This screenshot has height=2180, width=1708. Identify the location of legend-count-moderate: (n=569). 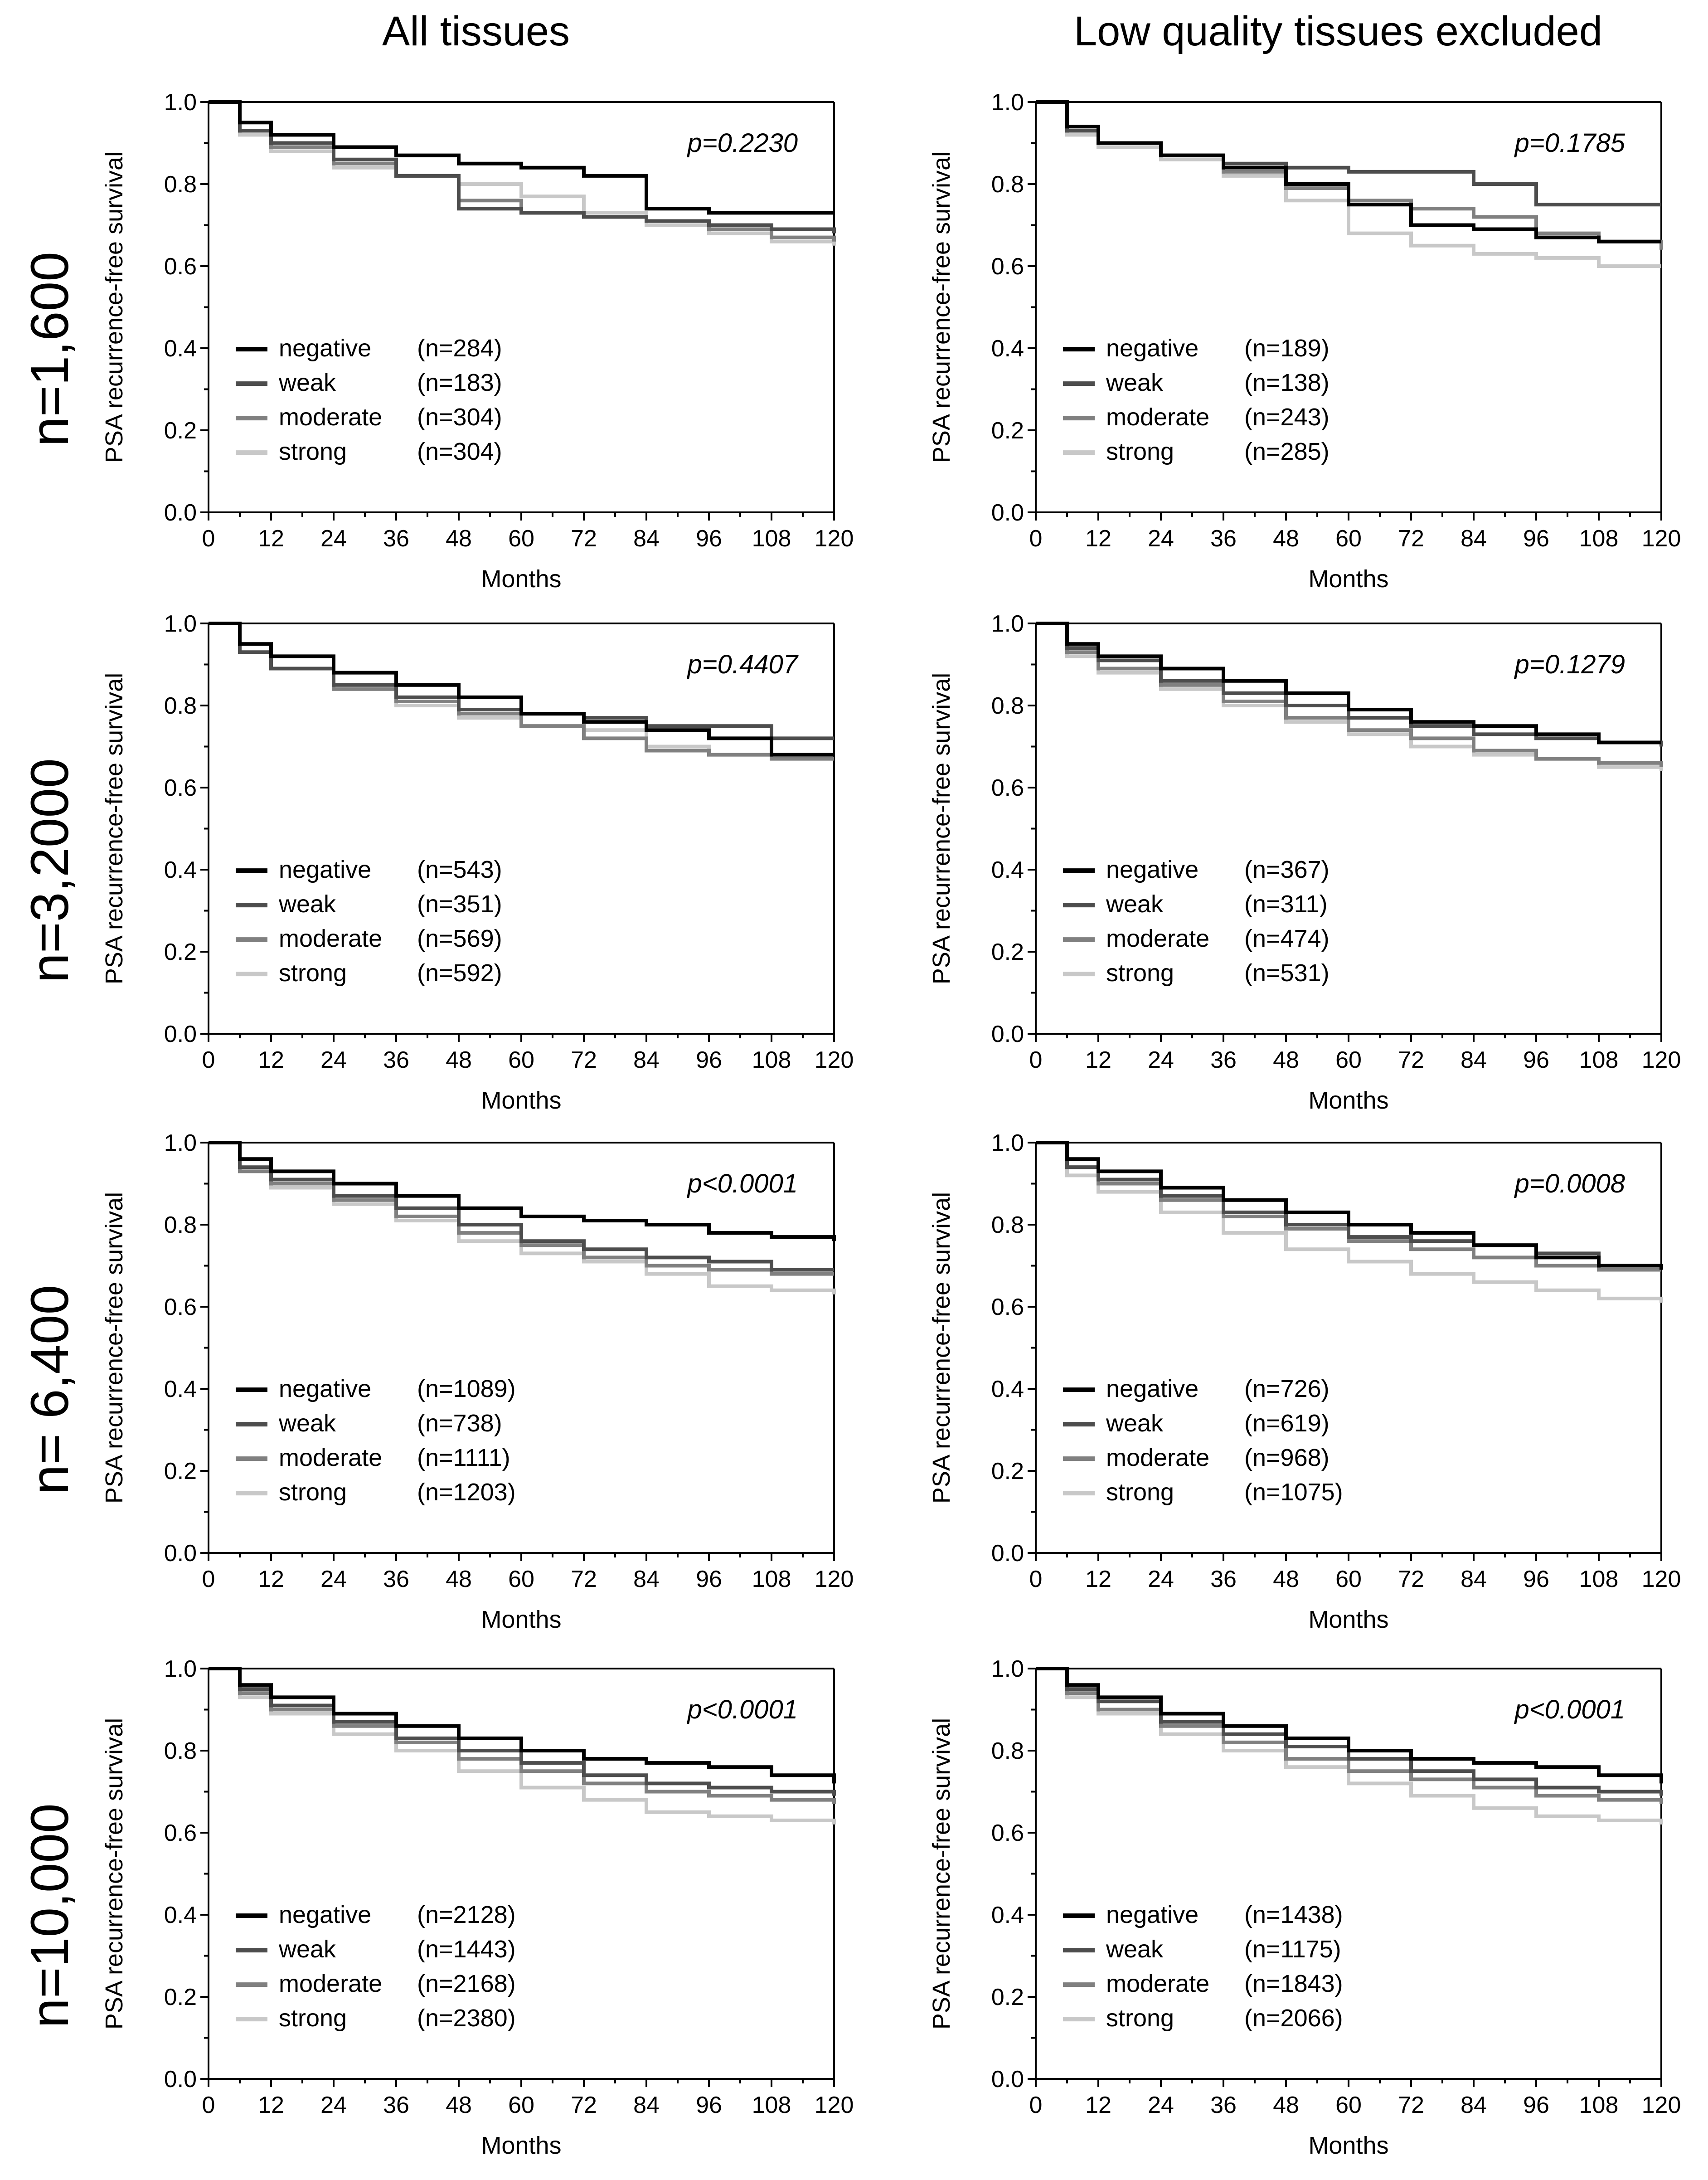
(459, 938).